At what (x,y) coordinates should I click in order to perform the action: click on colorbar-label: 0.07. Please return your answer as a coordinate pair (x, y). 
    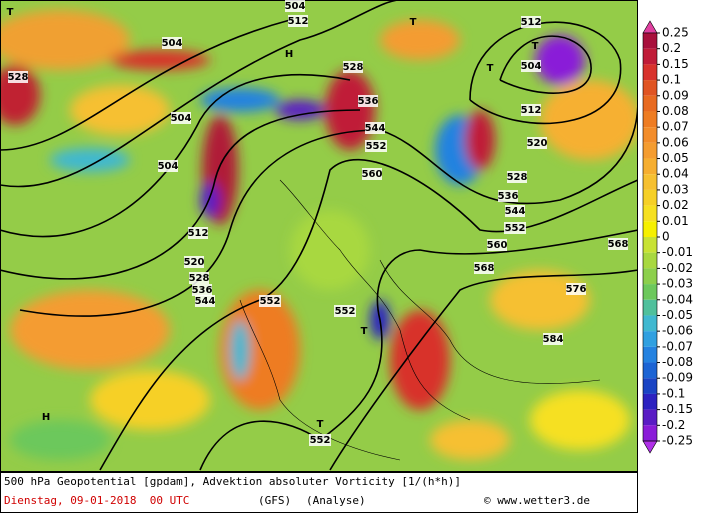
    Looking at the image, I should click on (675, 127).